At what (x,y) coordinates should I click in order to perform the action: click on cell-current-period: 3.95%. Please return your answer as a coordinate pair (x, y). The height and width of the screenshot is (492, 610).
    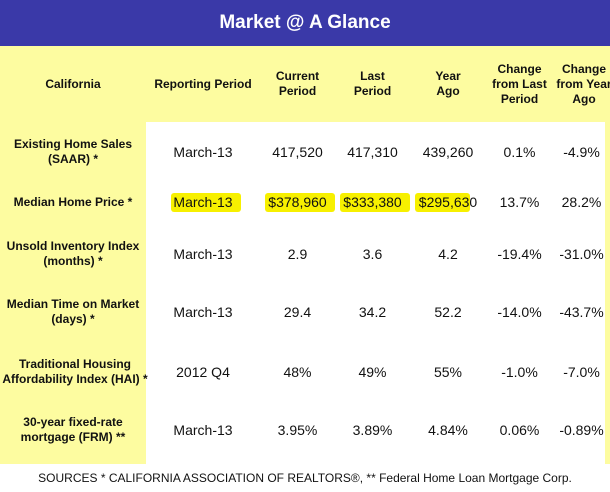
    Looking at the image, I should click on (297, 430).